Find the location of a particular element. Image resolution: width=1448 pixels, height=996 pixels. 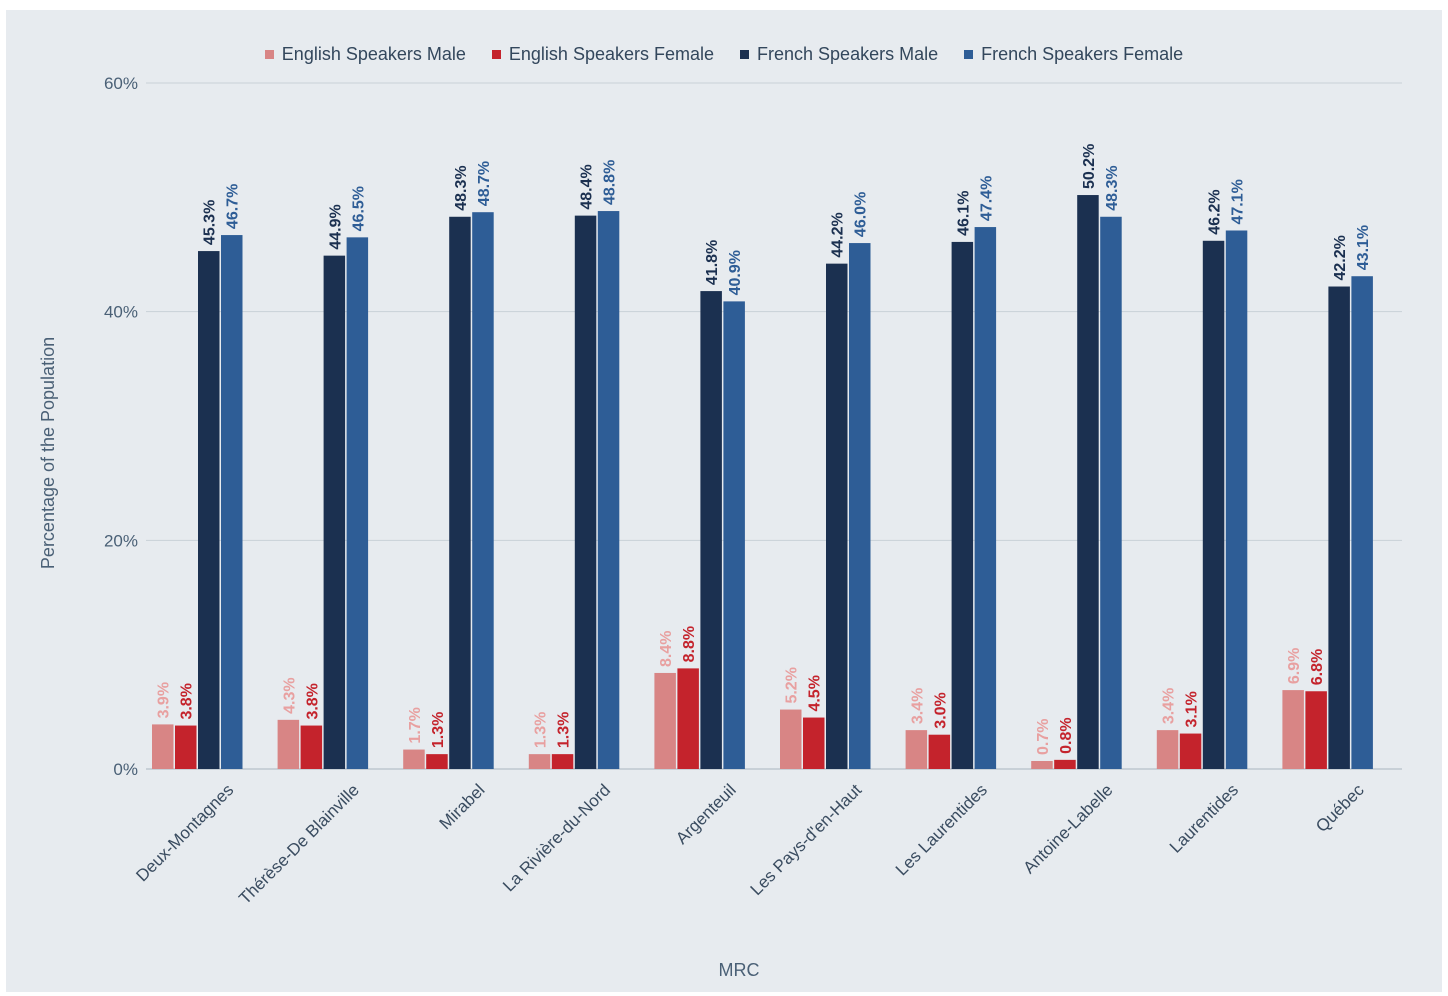

data-label: 48.8% is located at coordinates (610, 182).